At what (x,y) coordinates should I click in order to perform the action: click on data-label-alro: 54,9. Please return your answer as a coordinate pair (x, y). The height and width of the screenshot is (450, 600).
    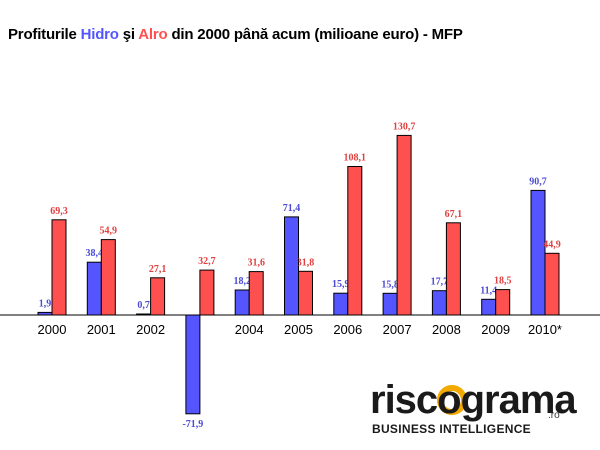
    Looking at the image, I should click on (109, 231).